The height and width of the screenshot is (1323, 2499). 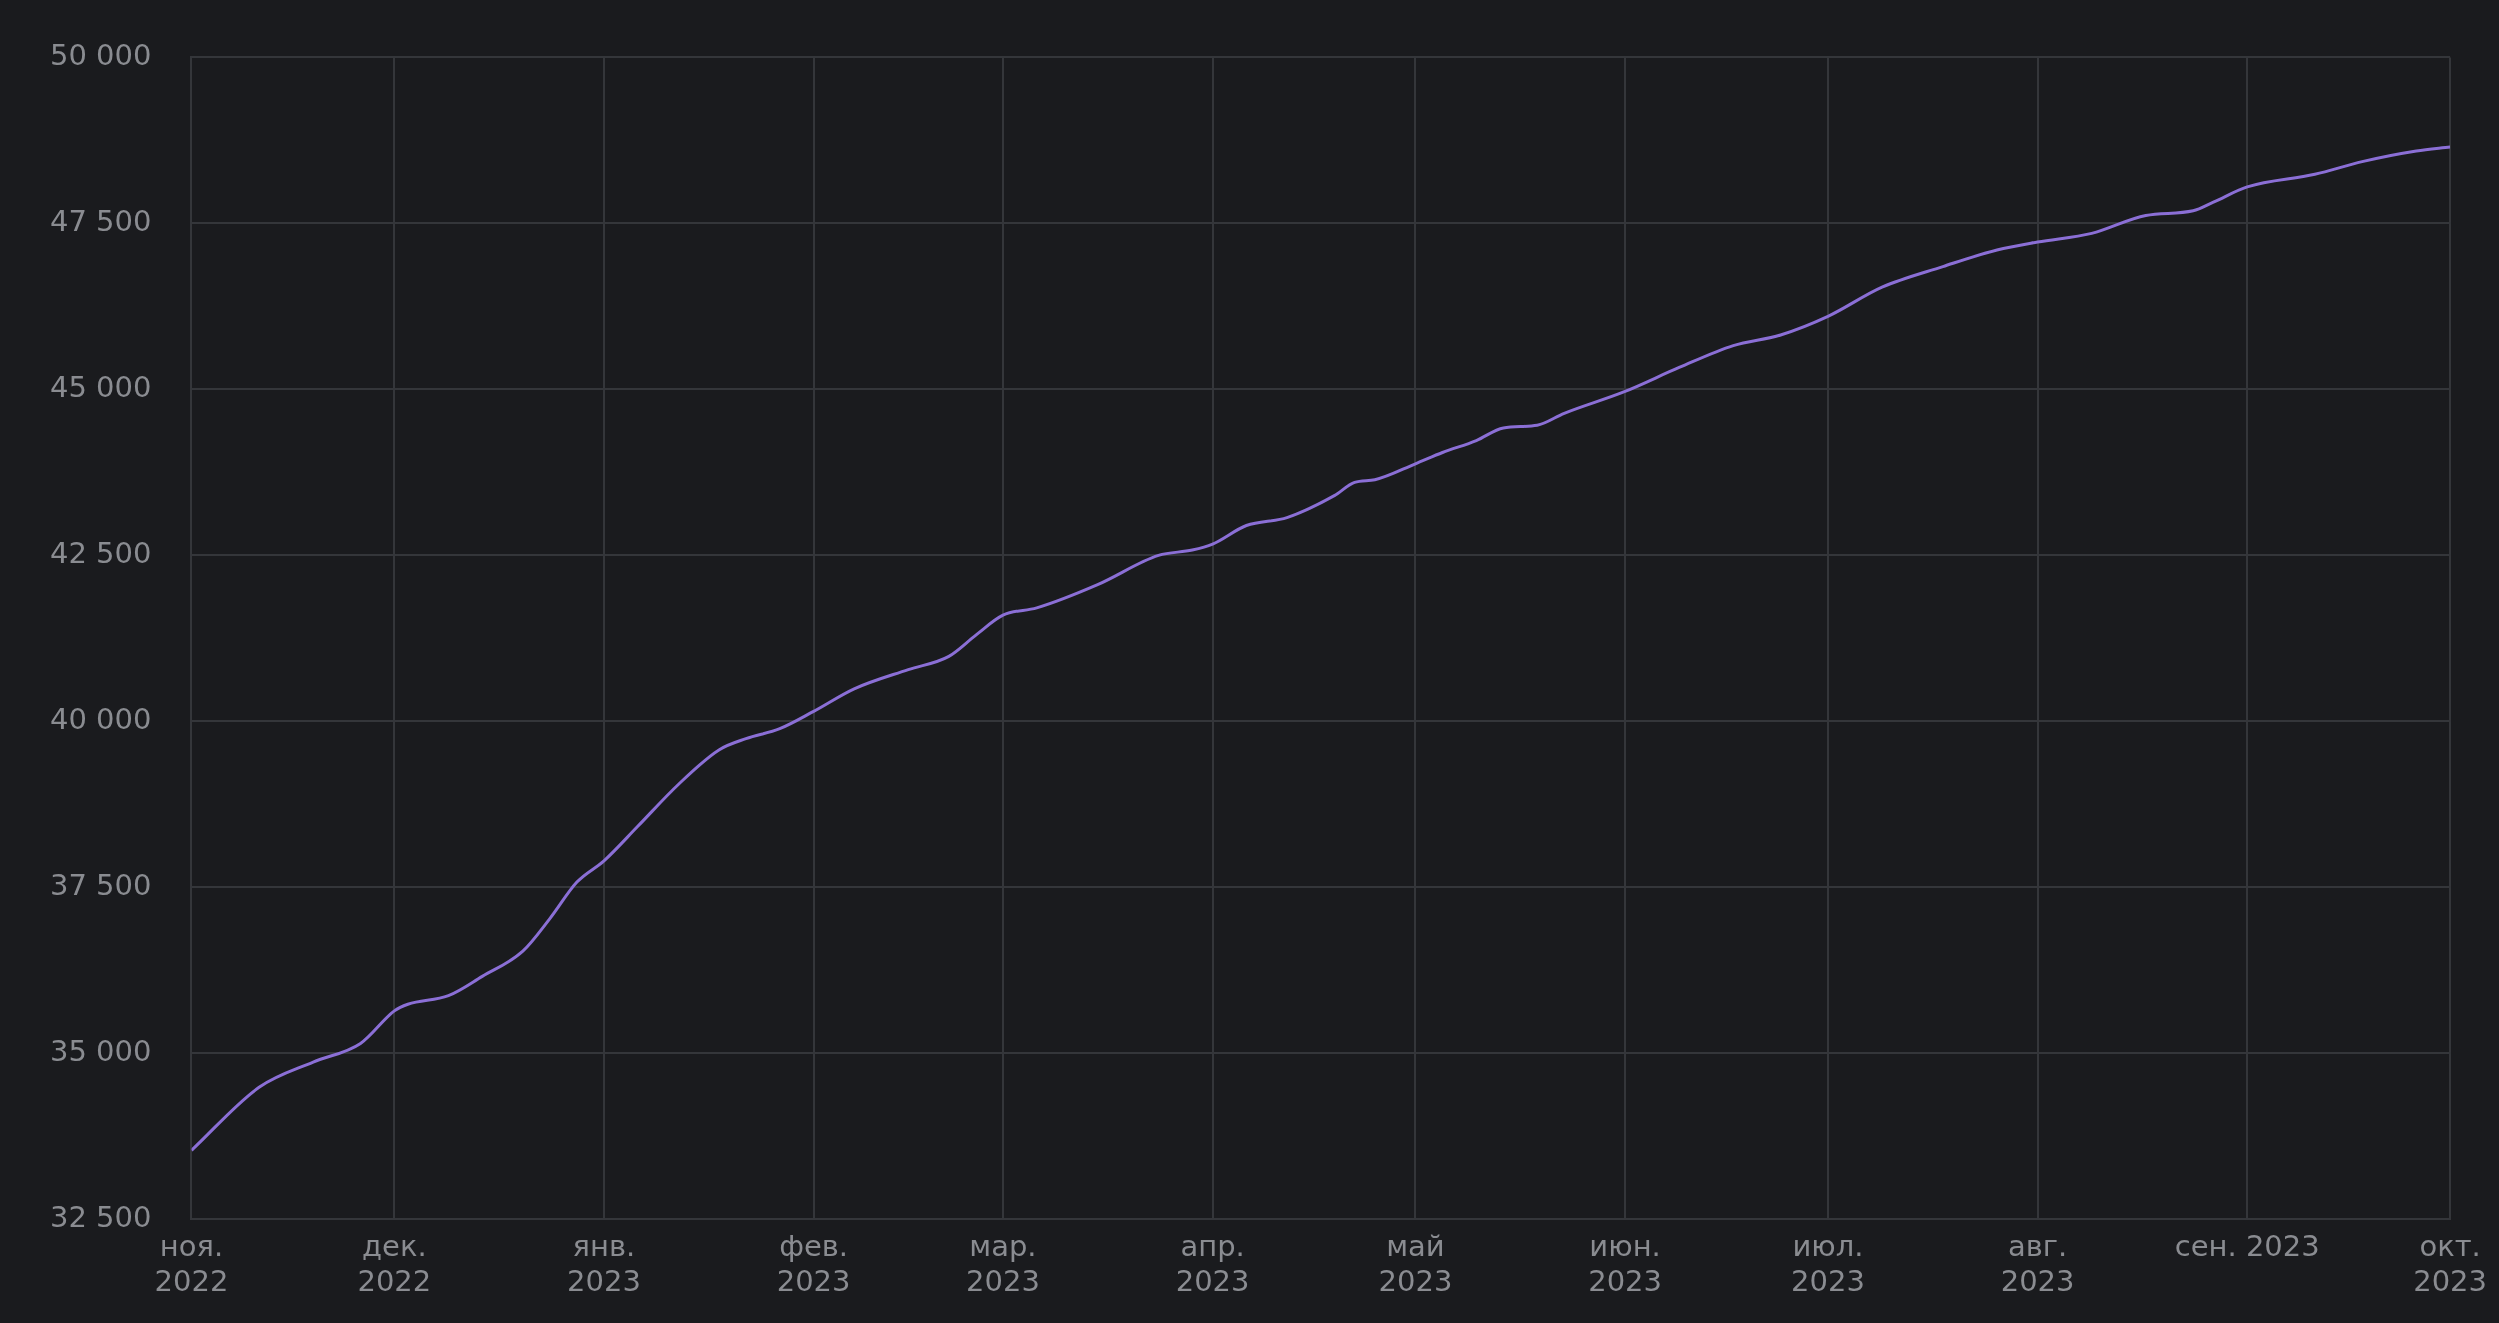 What do you see at coordinates (2037, 1264) in the screenshot?
I see `x-tick-label: авг. 2023` at bounding box center [2037, 1264].